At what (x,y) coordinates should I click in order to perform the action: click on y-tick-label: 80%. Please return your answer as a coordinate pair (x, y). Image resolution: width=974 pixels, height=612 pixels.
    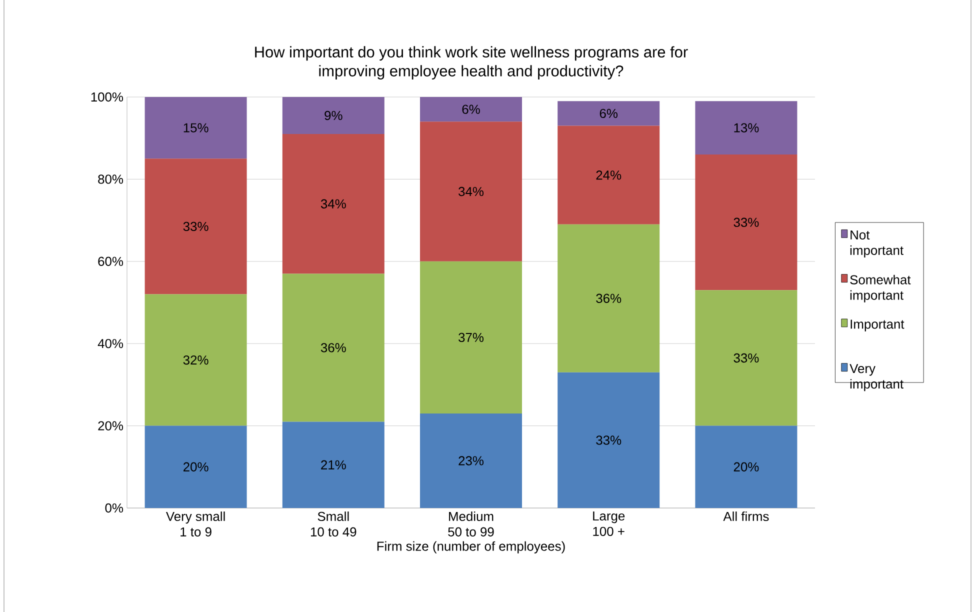
    Looking at the image, I should click on (111, 179).